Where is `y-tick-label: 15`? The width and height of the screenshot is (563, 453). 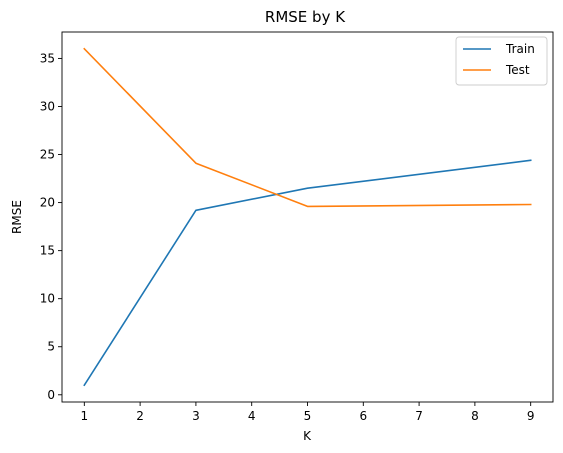 y-tick-label: 15 is located at coordinates (47, 251).